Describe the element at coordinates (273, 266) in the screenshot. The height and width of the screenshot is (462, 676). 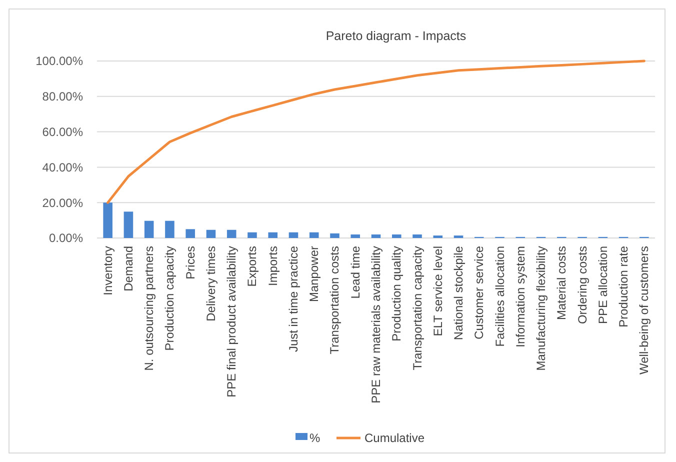
I see `x-tick-label: Imports` at that location.